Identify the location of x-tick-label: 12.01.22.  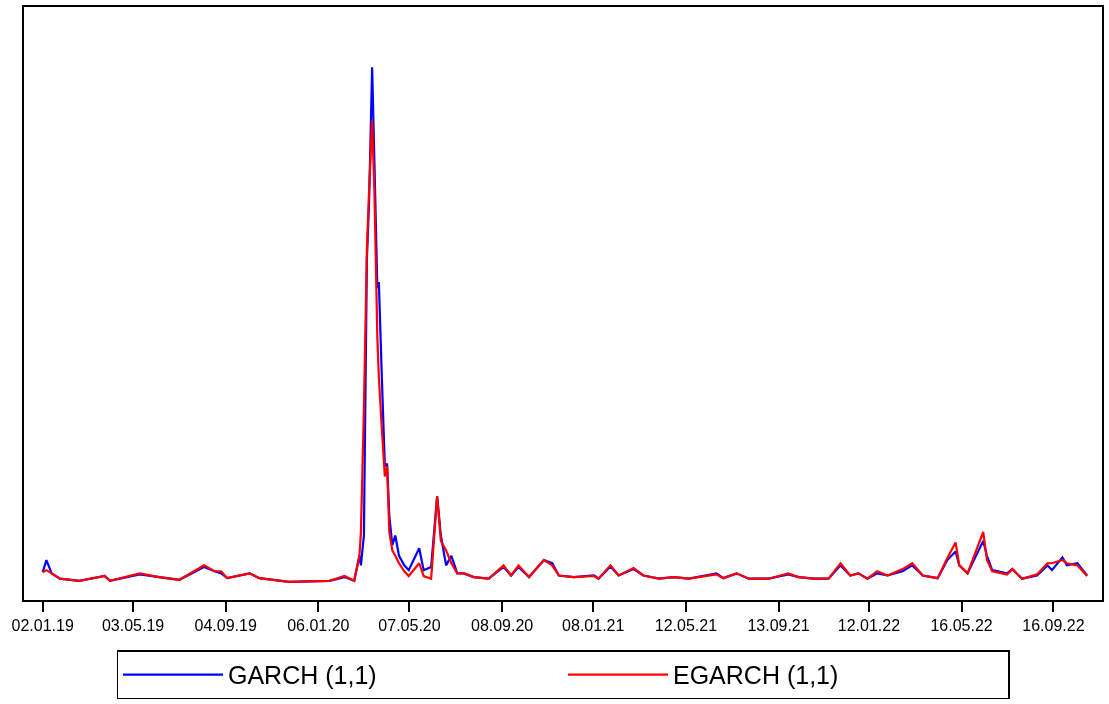
(869, 626).